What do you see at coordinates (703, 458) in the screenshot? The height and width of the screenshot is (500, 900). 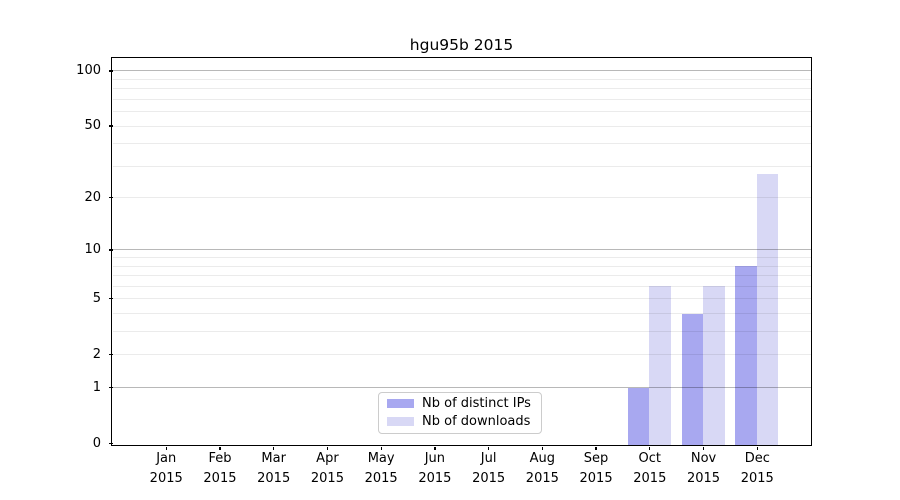 I see `x-tick-month: Nov` at bounding box center [703, 458].